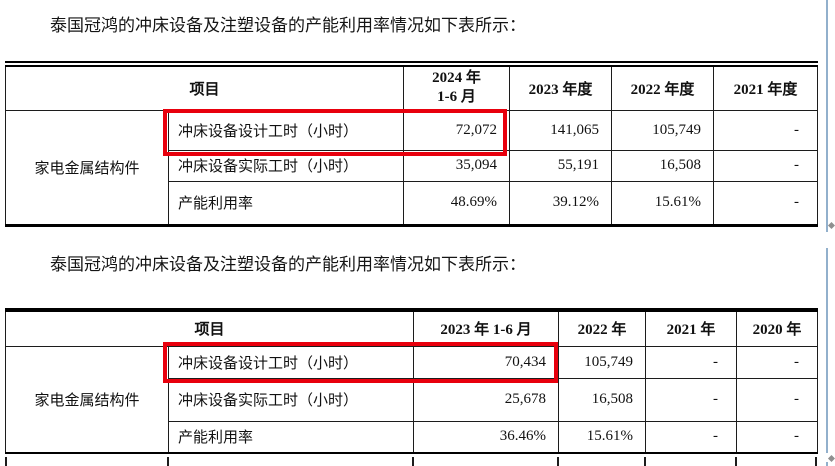  Describe the element at coordinates (777, 328) in the screenshot. I see `header-2020: 2020 年` at that location.